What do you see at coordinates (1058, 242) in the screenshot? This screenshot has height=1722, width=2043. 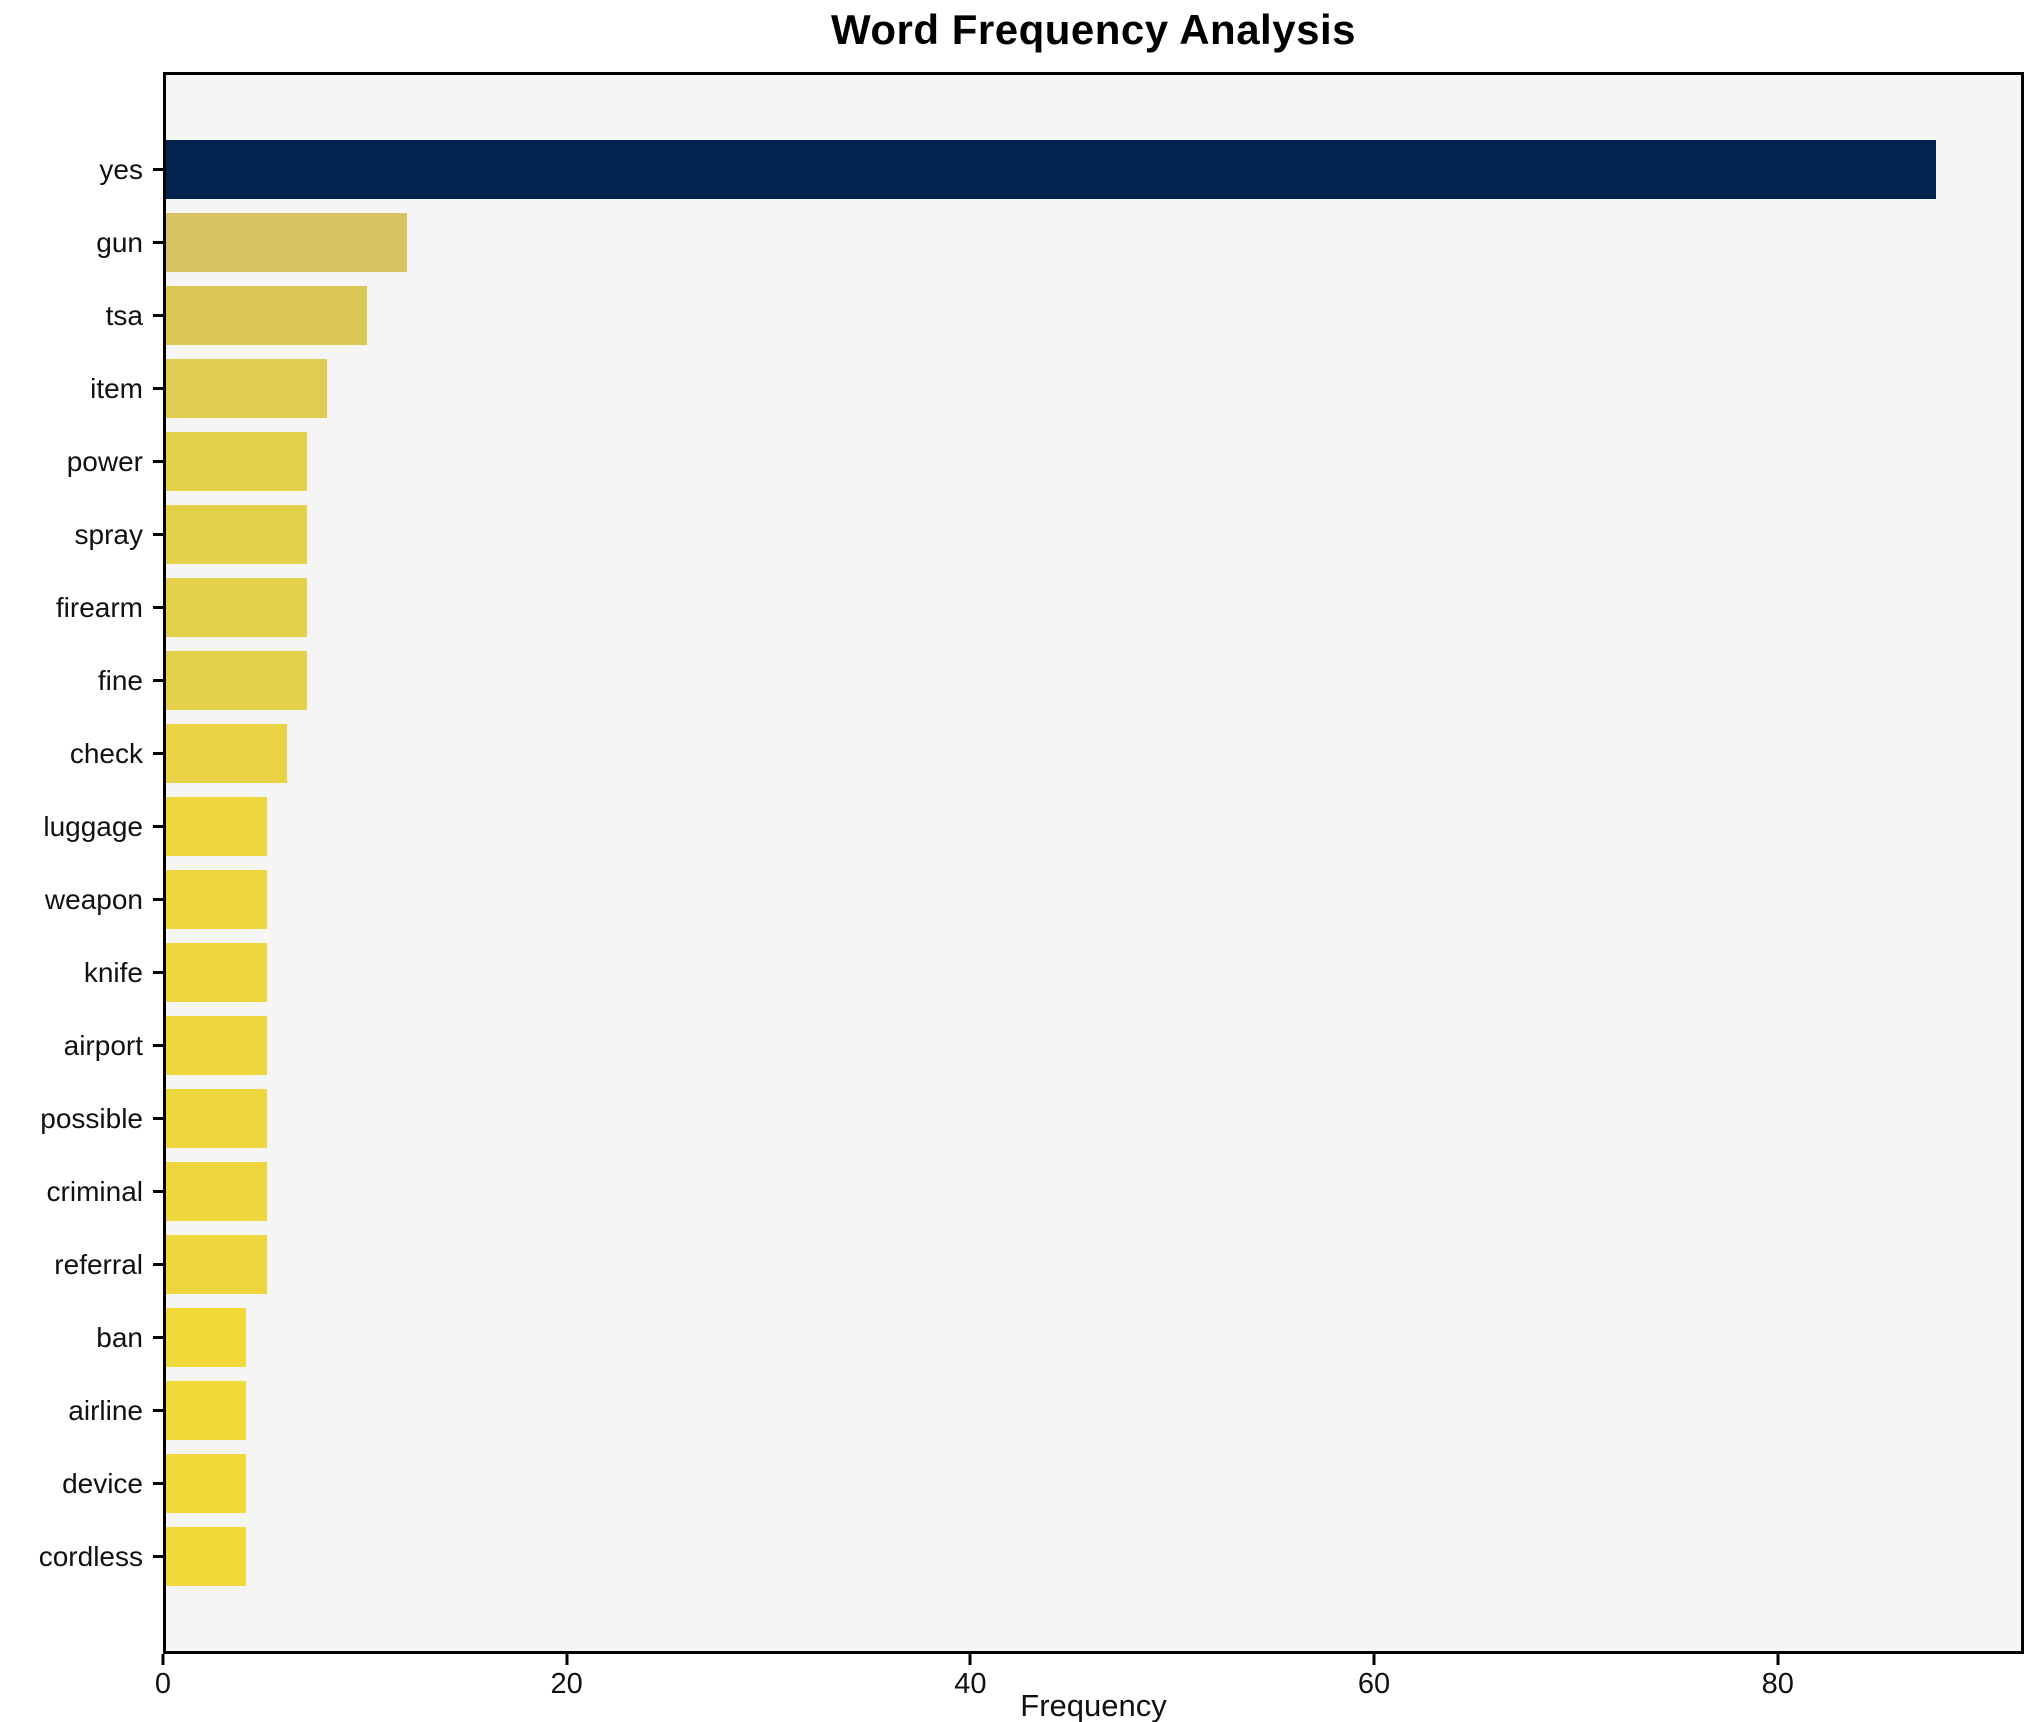 I see `bar-row: gun` at bounding box center [1058, 242].